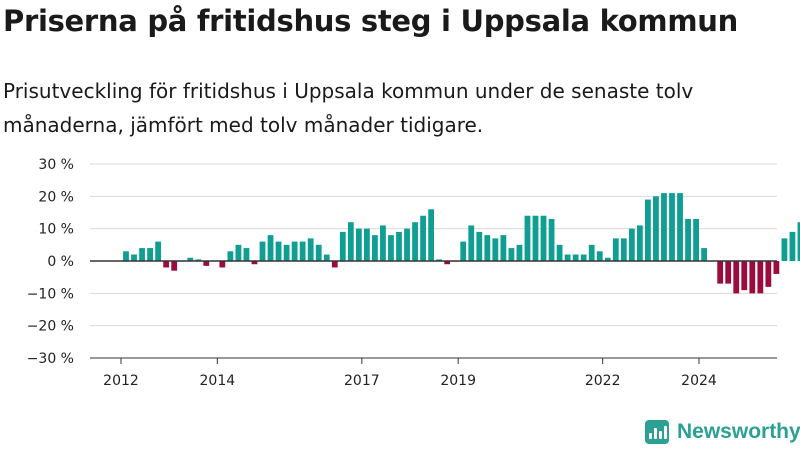 The image size is (800, 450). Describe the element at coordinates (603, 381) in the screenshot. I see `x-tick-label: 2022` at that location.